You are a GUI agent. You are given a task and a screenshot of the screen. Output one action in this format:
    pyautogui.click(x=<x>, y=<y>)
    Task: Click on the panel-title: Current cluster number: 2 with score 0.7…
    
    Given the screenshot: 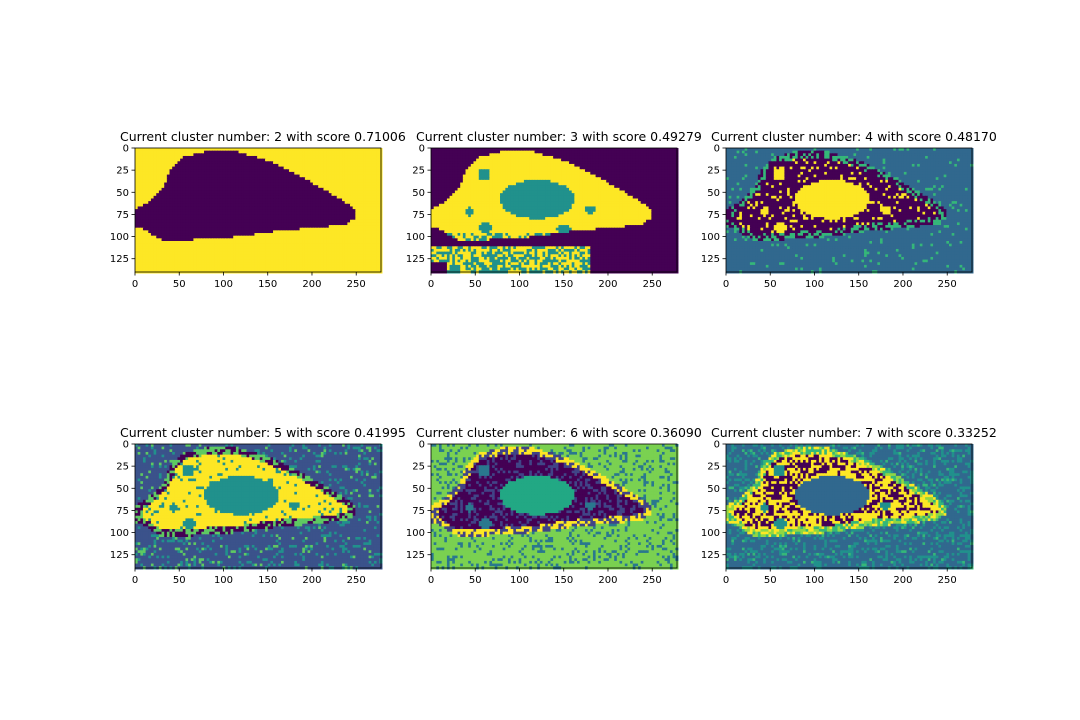 What is the action you would take?
    pyautogui.click(x=263, y=136)
    